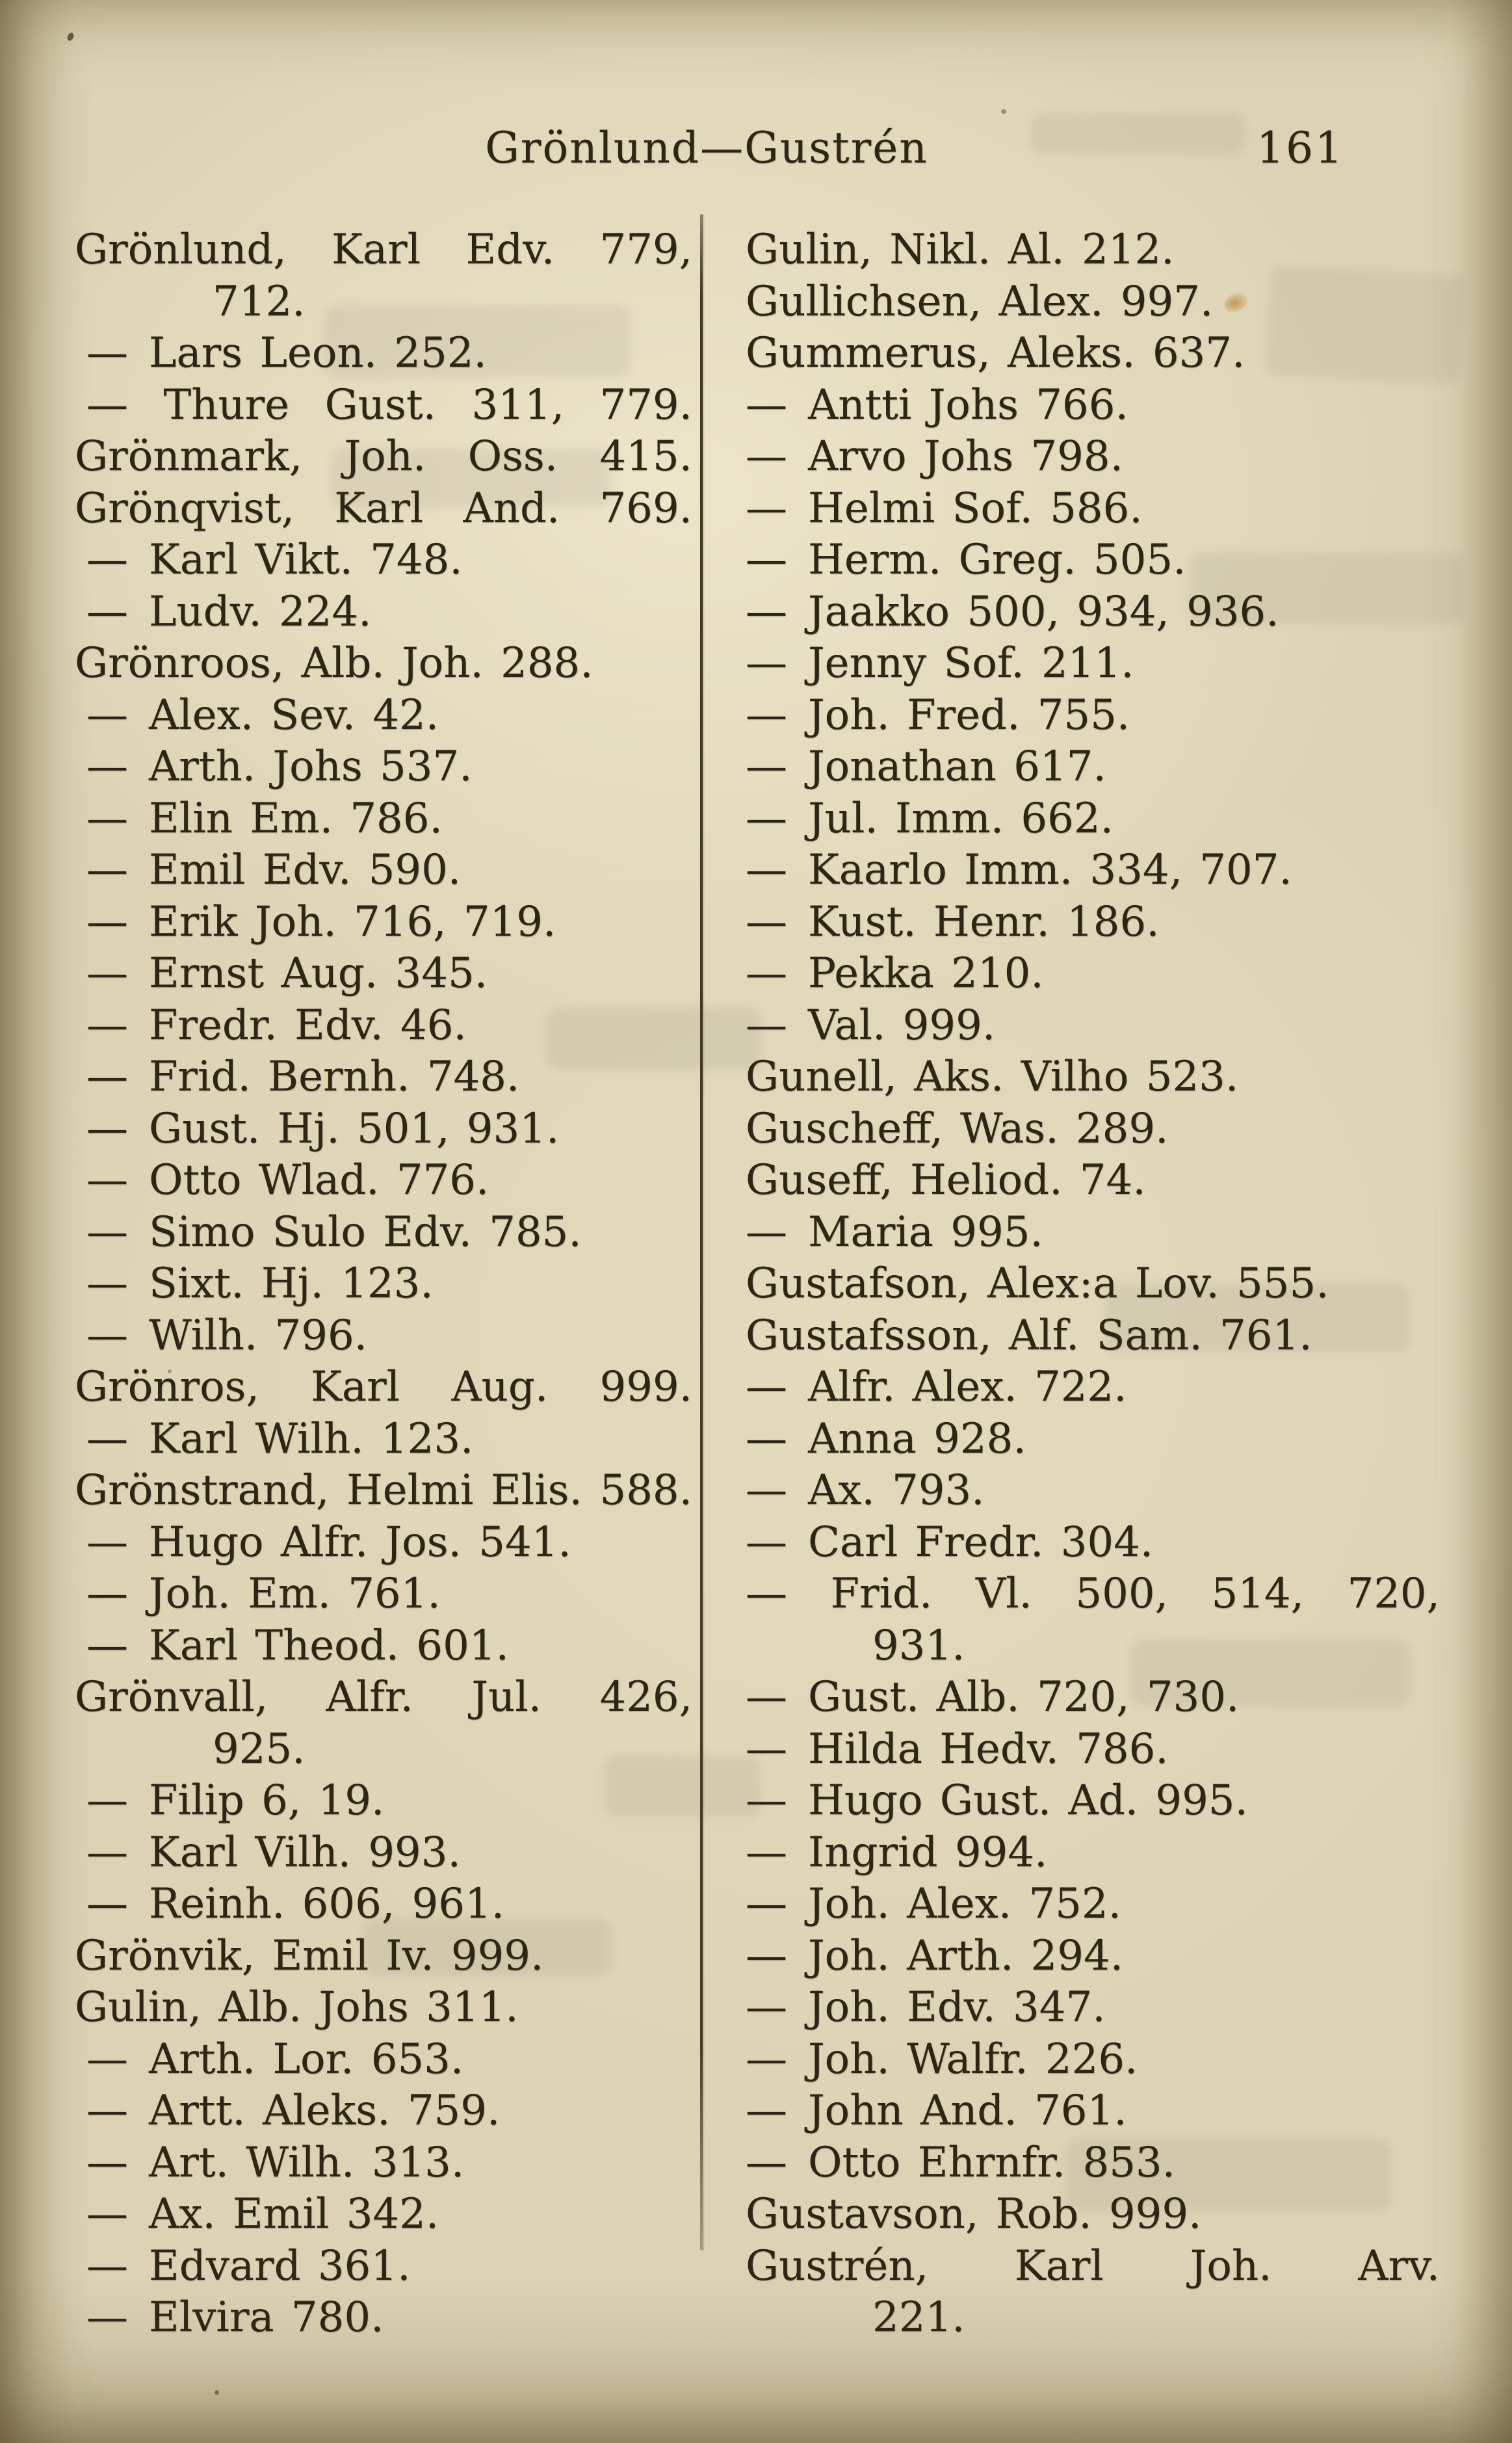 The width and height of the screenshot is (1512, 2443). What do you see at coordinates (383, 2163) in the screenshot?
I see `index-entry: — Art. Wilh. 313.` at bounding box center [383, 2163].